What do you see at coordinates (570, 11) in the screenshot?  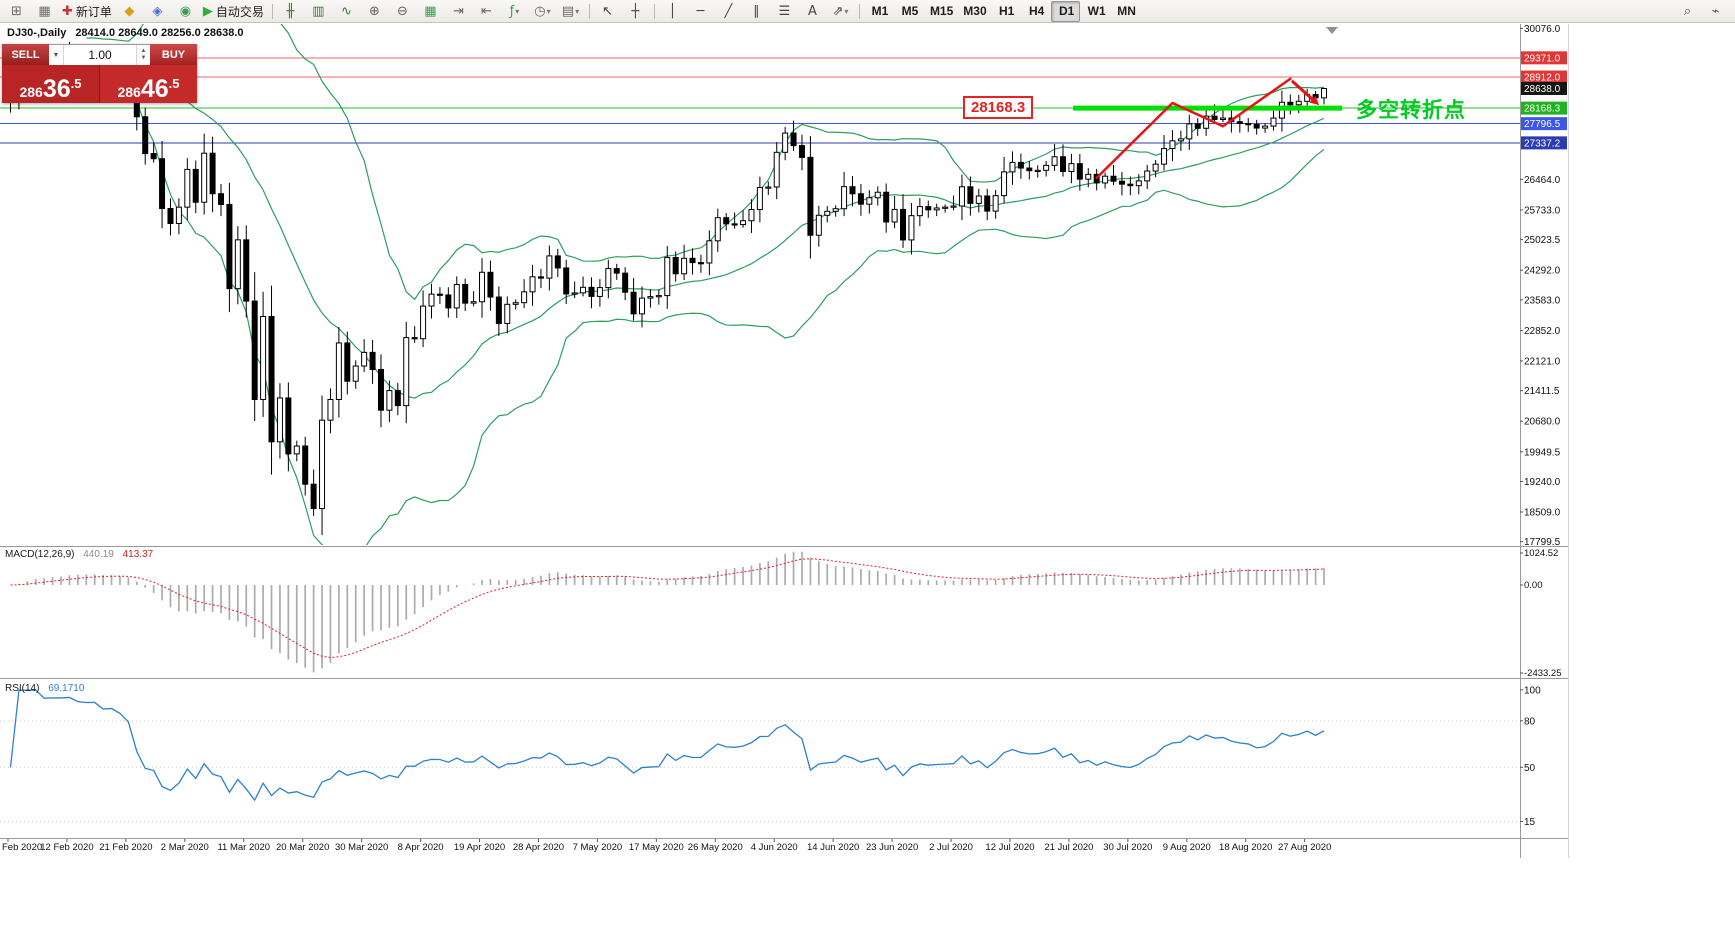 I see `templates-menu-button: ▤ ▾` at bounding box center [570, 11].